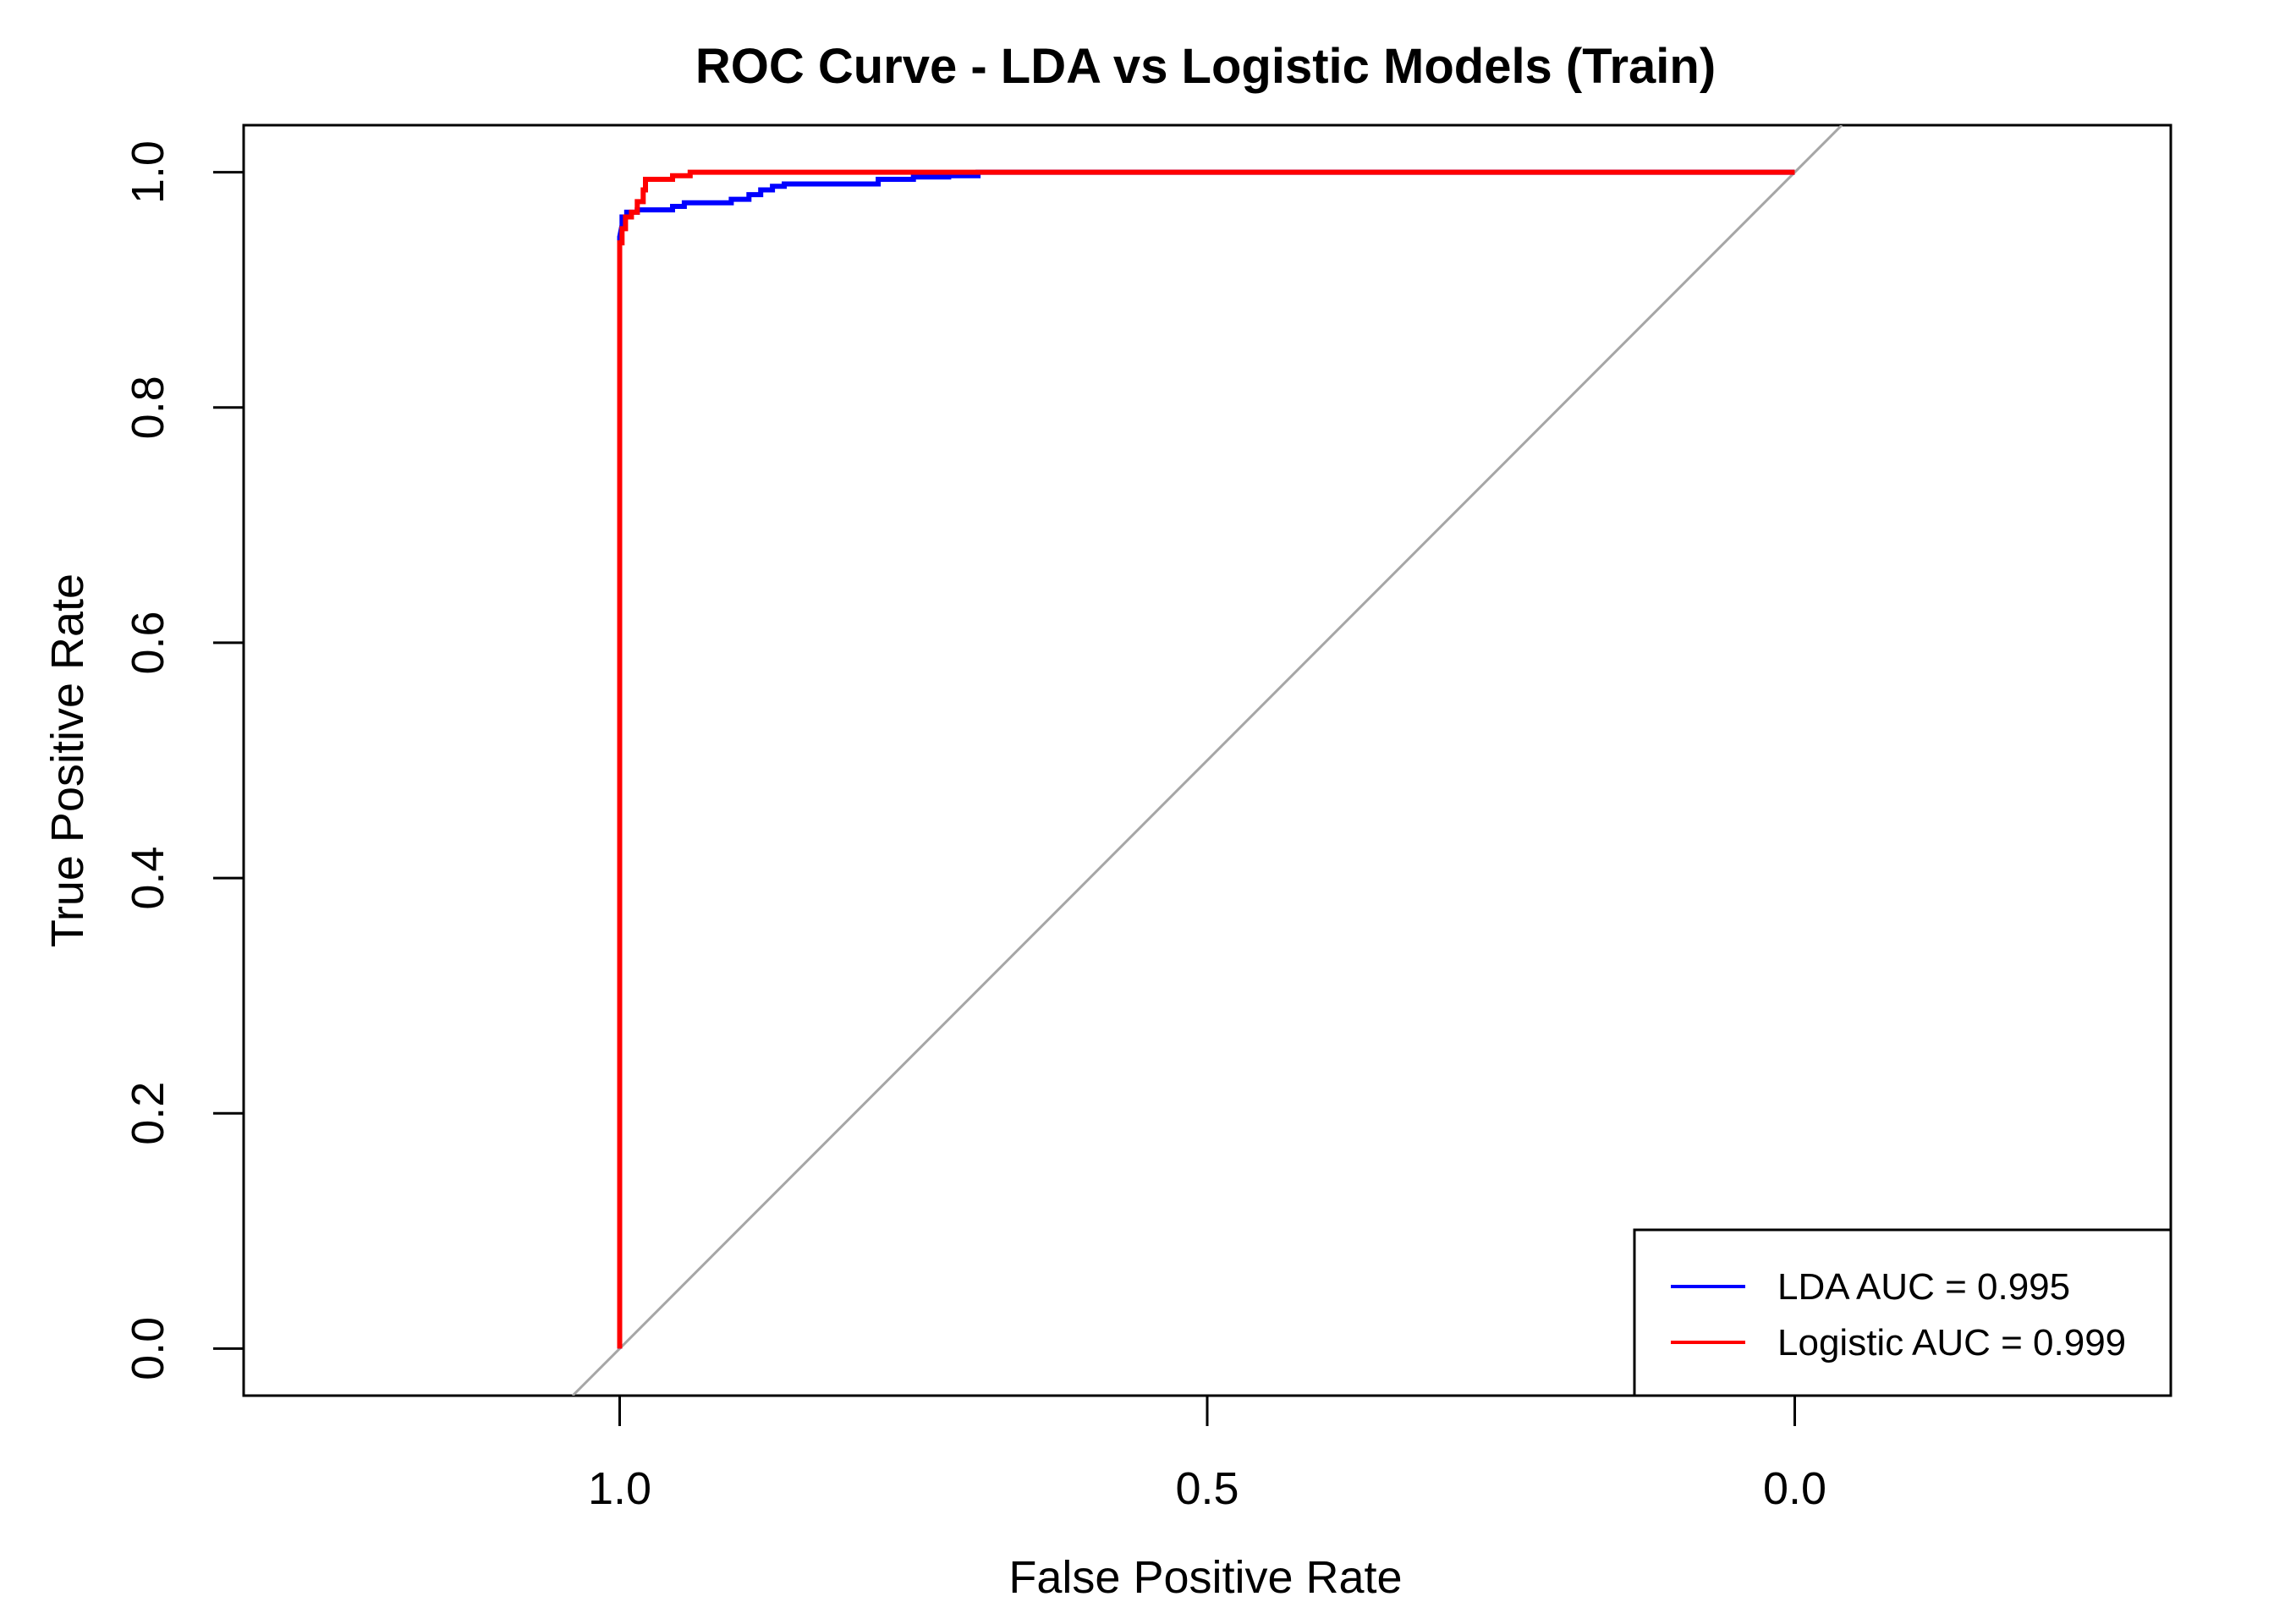 This screenshot has width=2274, height=1624. I want to click on y-tick-label: 0.8, so click(148, 407).